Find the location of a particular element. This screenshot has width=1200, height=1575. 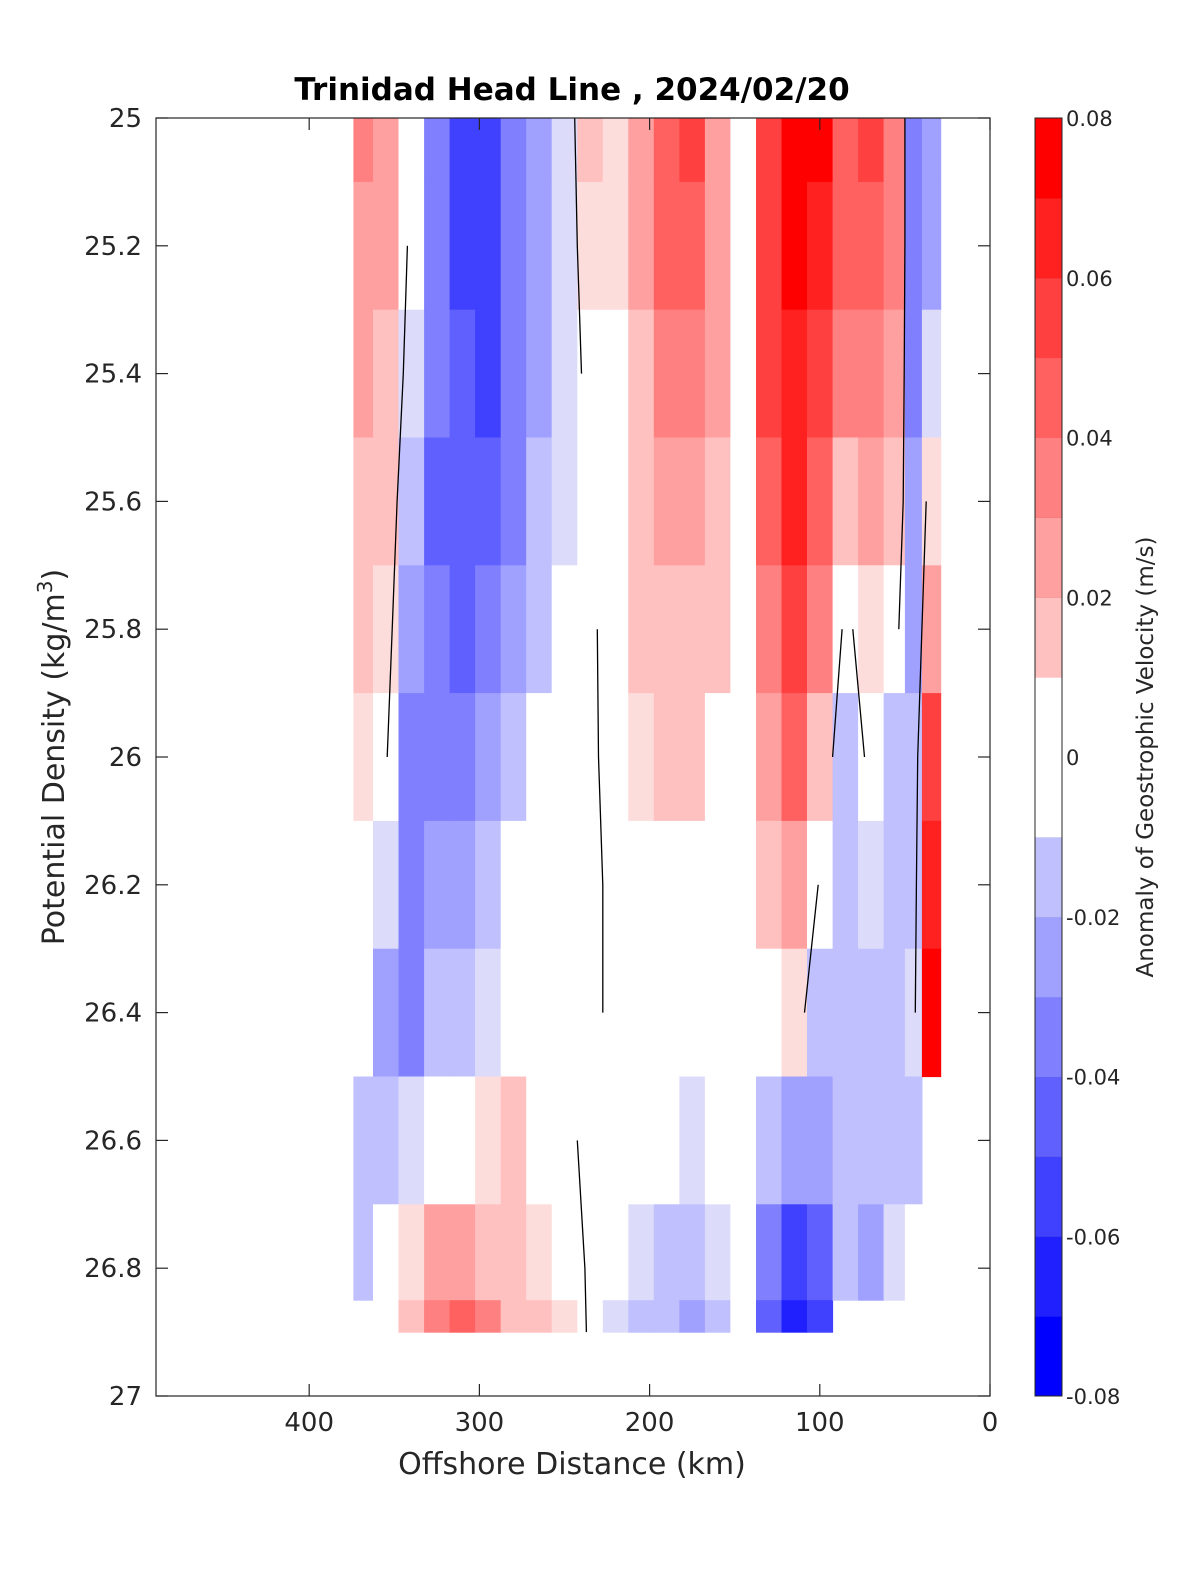

colorbar is located at coordinates (1048, 757).